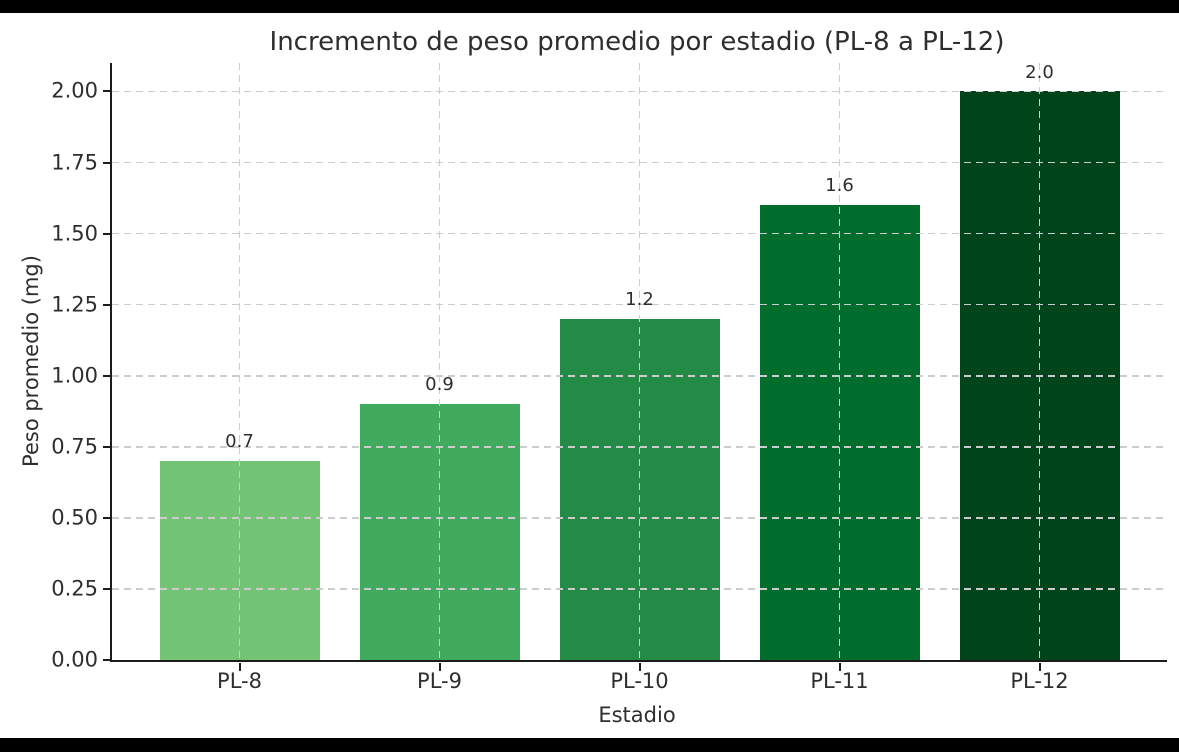  Describe the element at coordinates (74, 375) in the screenshot. I see `y-tick-label: 1.00` at that location.